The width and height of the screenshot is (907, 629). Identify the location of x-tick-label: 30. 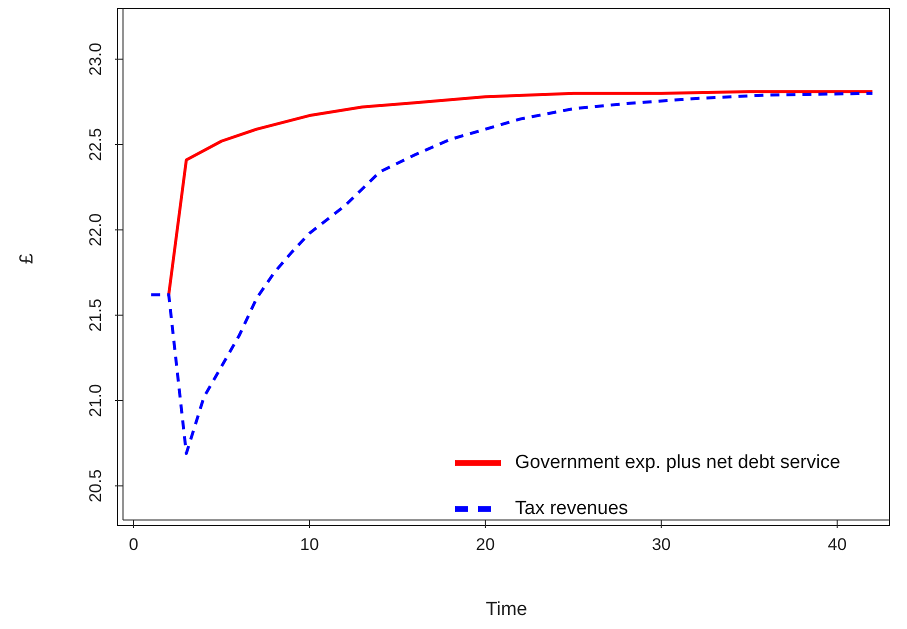
(661, 544).